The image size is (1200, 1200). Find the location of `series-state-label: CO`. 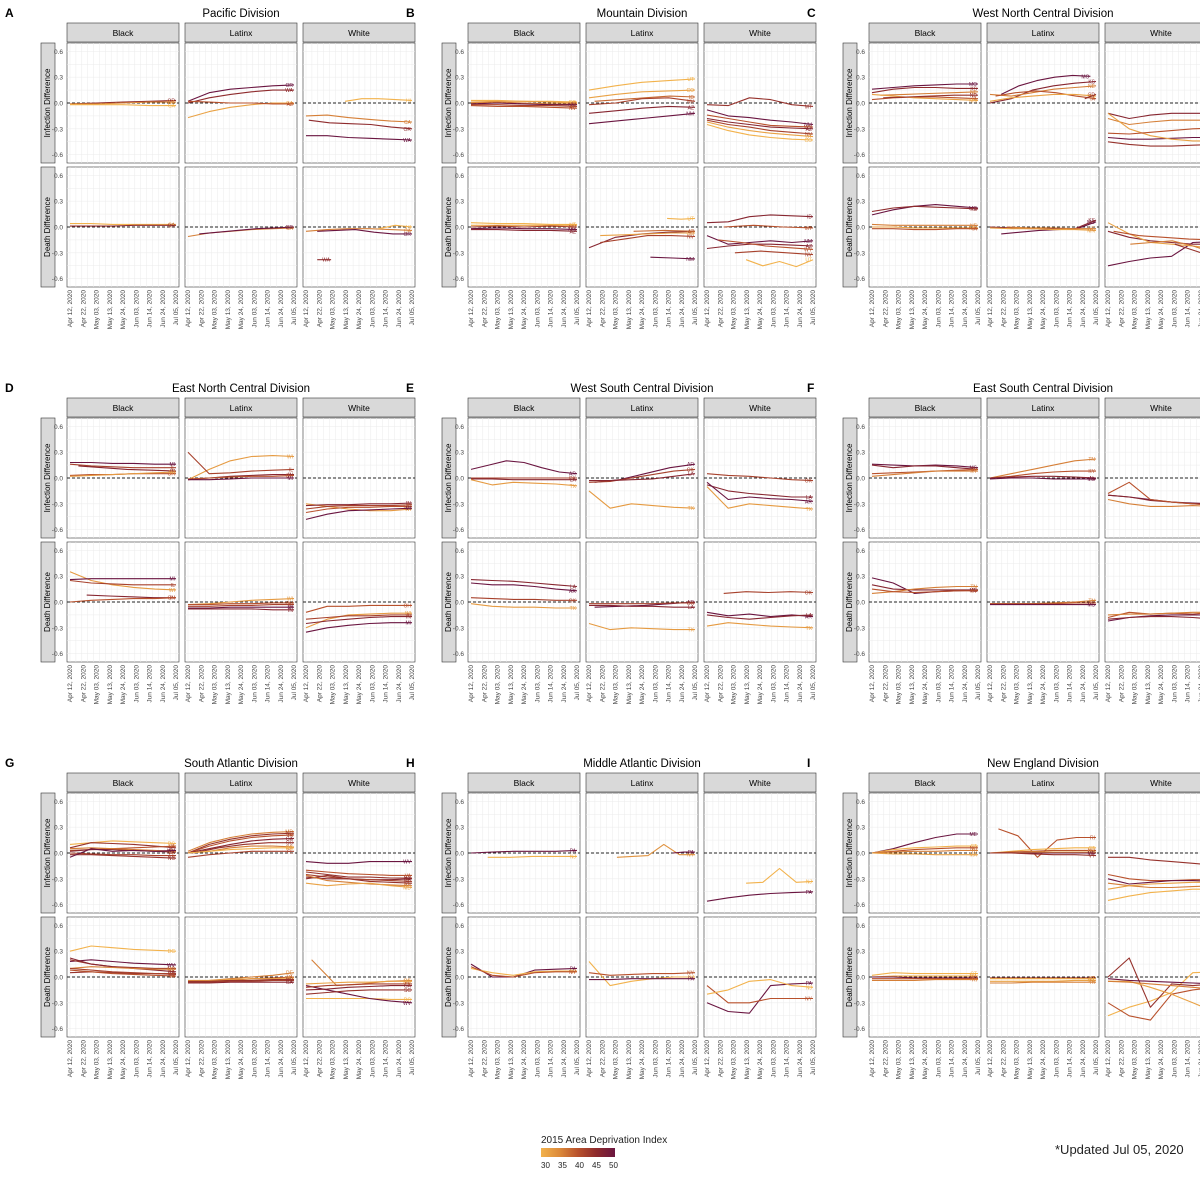

series-state-label: CO is located at coordinates (691, 234).